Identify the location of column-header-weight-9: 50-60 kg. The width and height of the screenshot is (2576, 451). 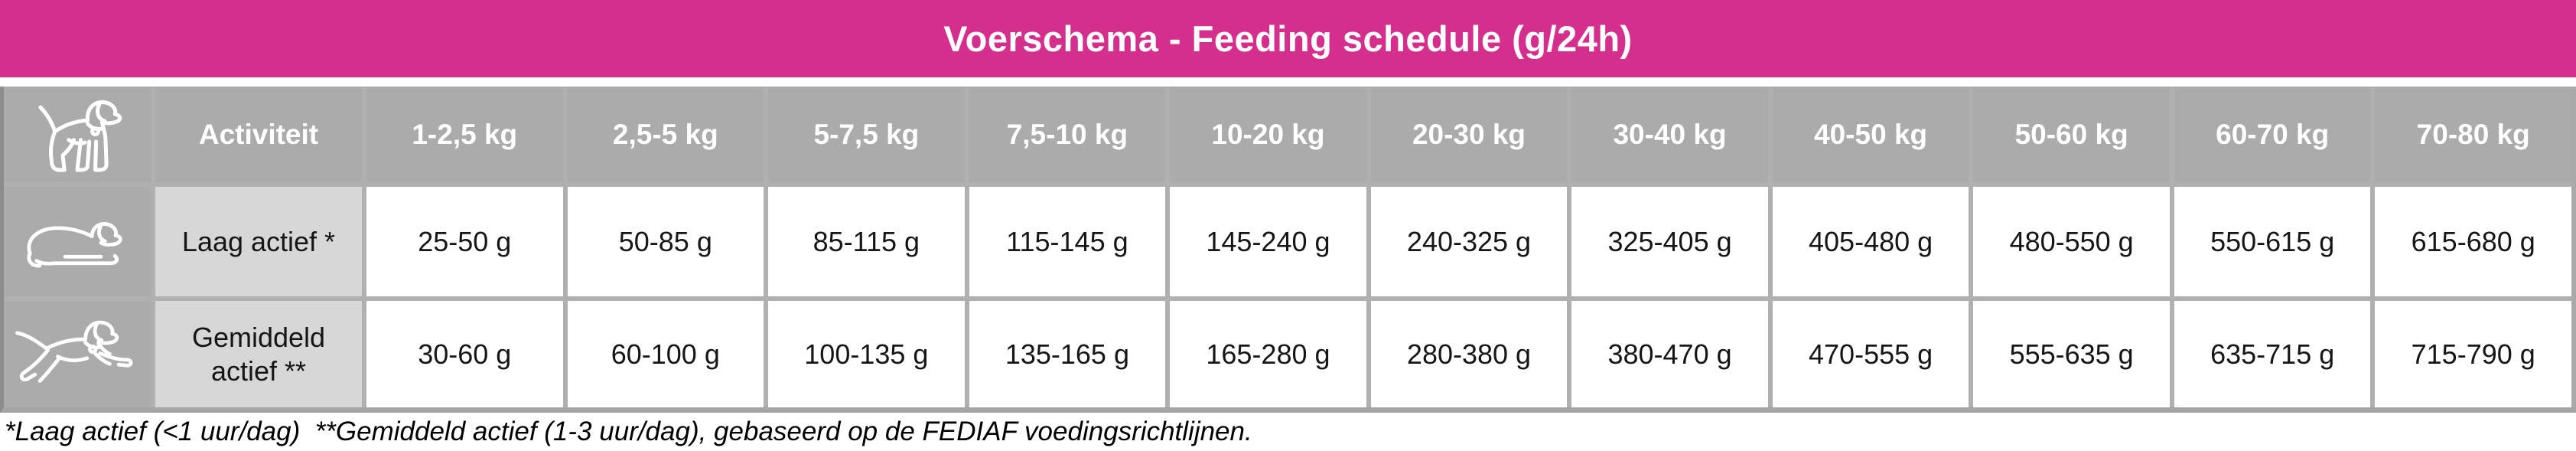
(2071, 134).